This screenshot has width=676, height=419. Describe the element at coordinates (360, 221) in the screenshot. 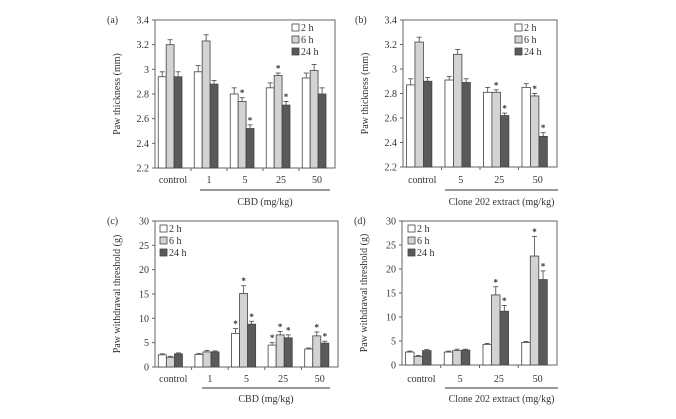

I see `panel-label: (d)` at that location.